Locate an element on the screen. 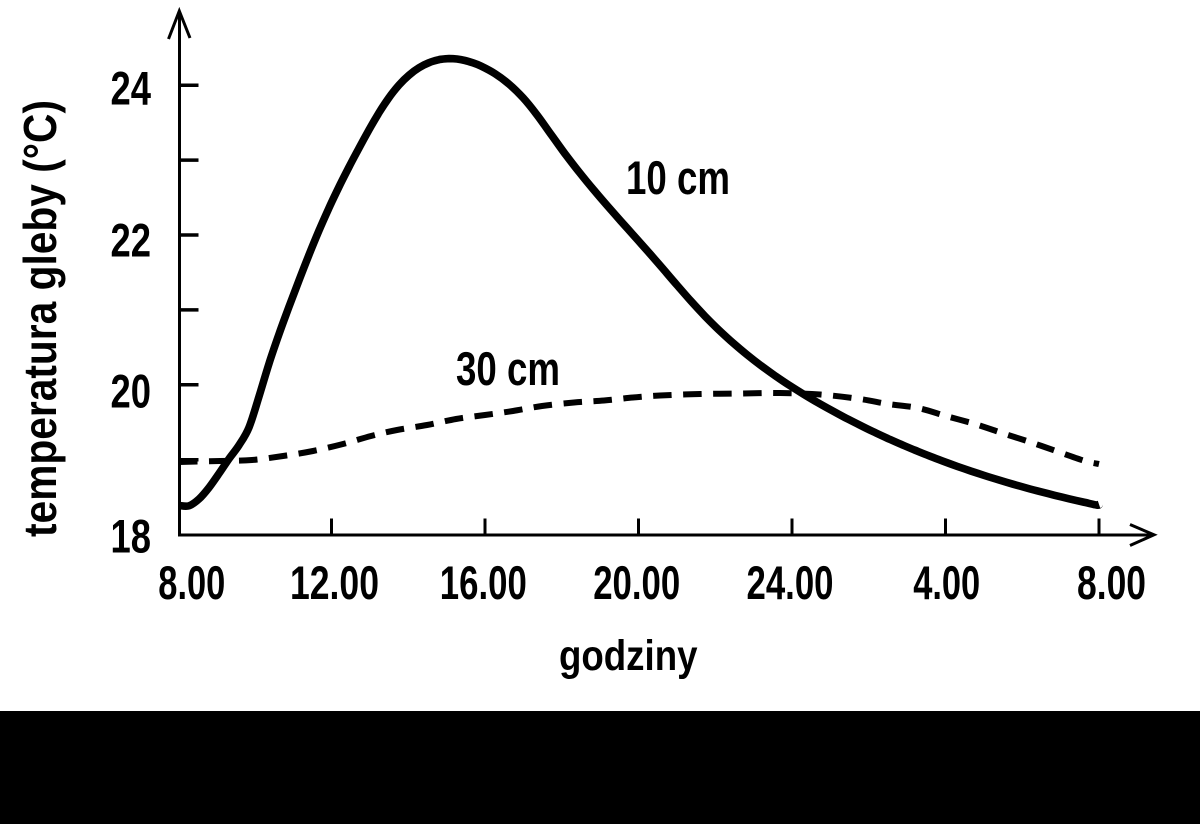  svg-text: 22 is located at coordinates (131, 239).